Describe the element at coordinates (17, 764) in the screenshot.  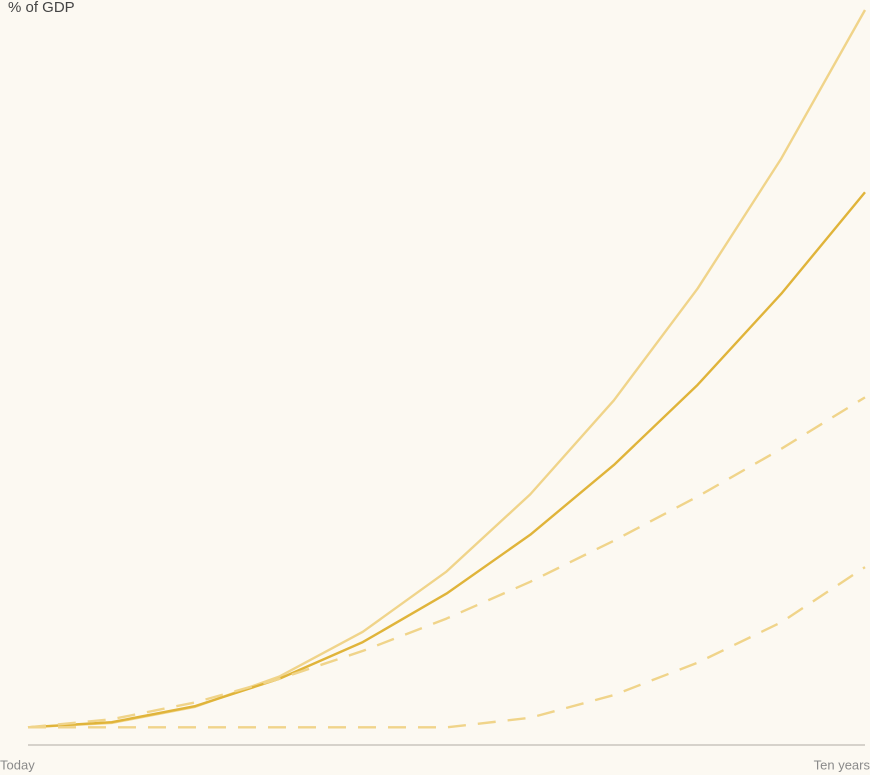
I see `x-tick-label: Today` at that location.